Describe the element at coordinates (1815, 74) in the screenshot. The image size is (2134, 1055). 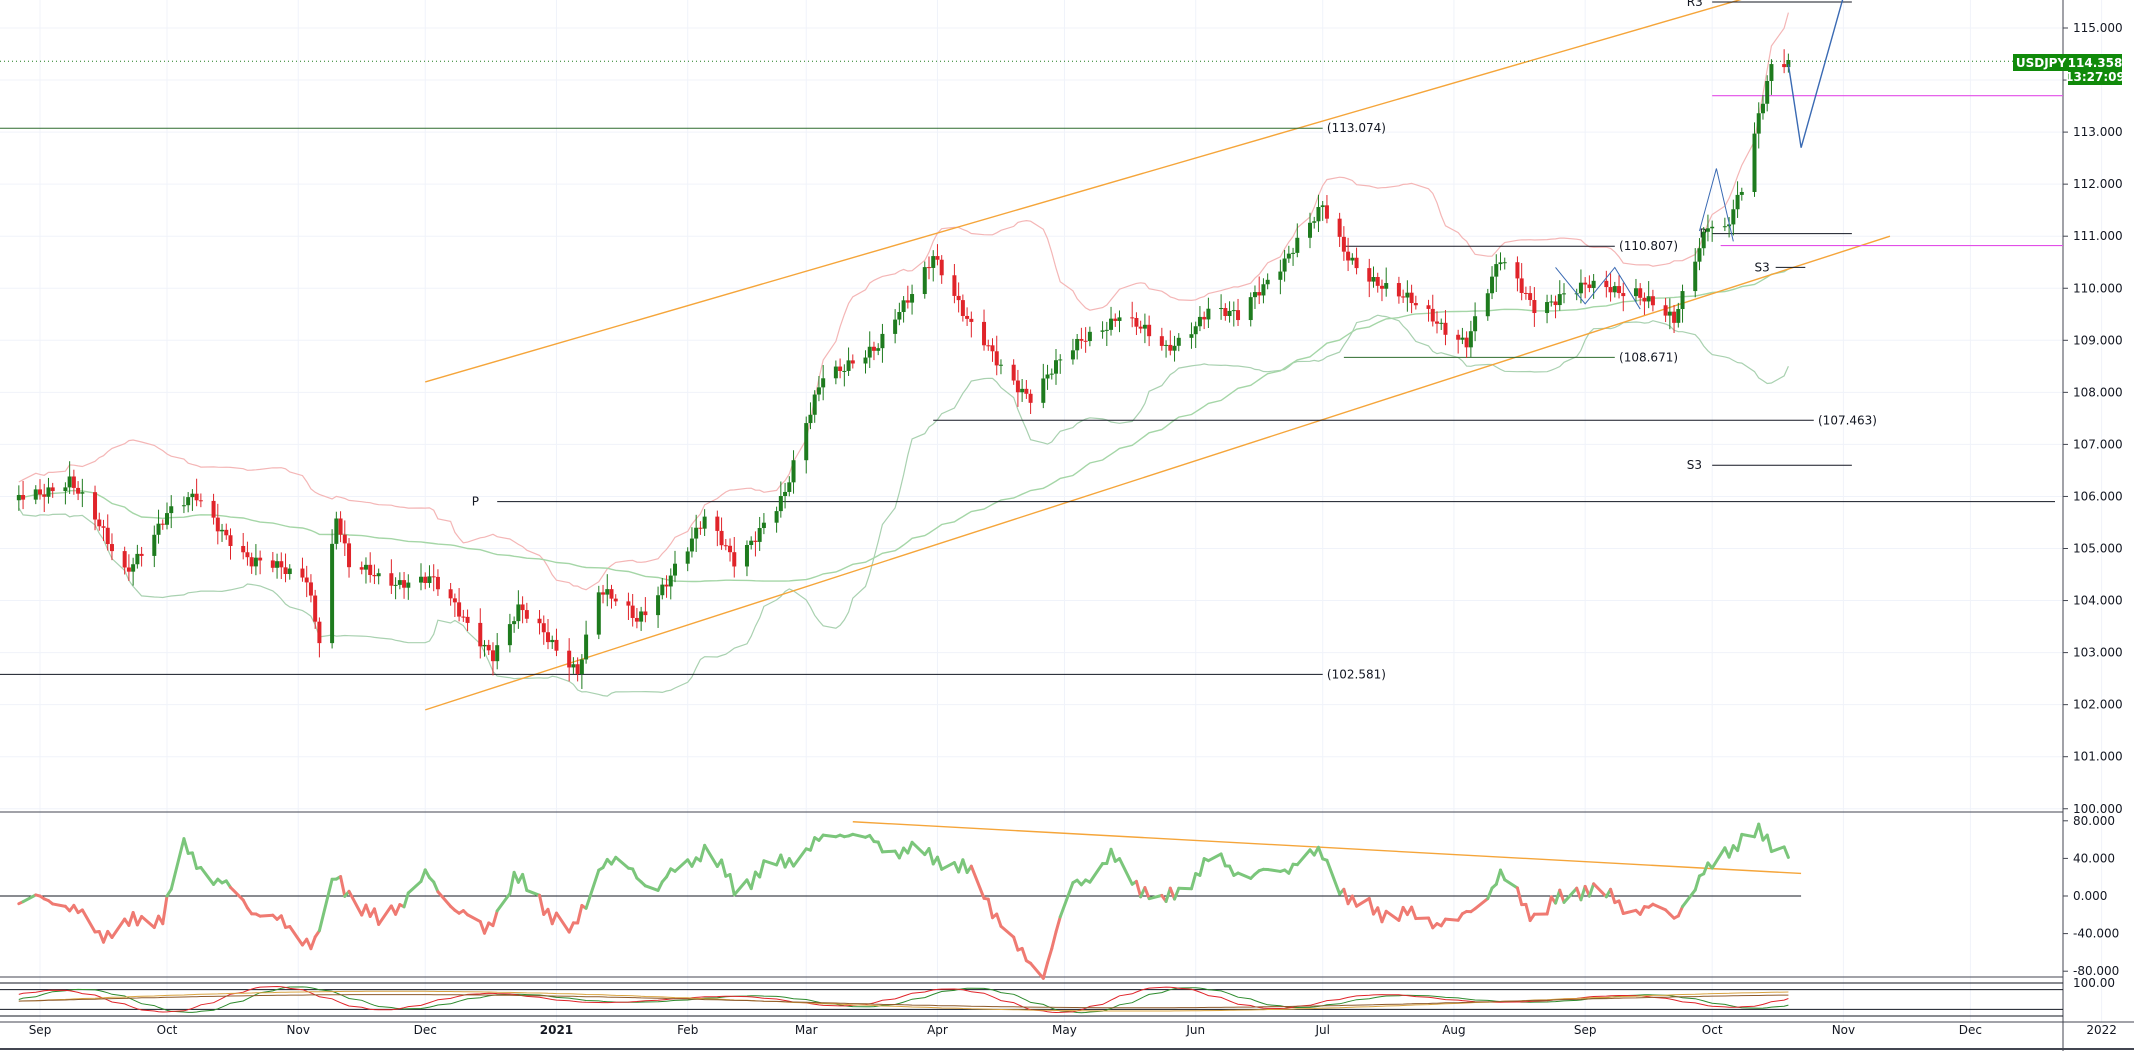
I see `projection-path` at that location.